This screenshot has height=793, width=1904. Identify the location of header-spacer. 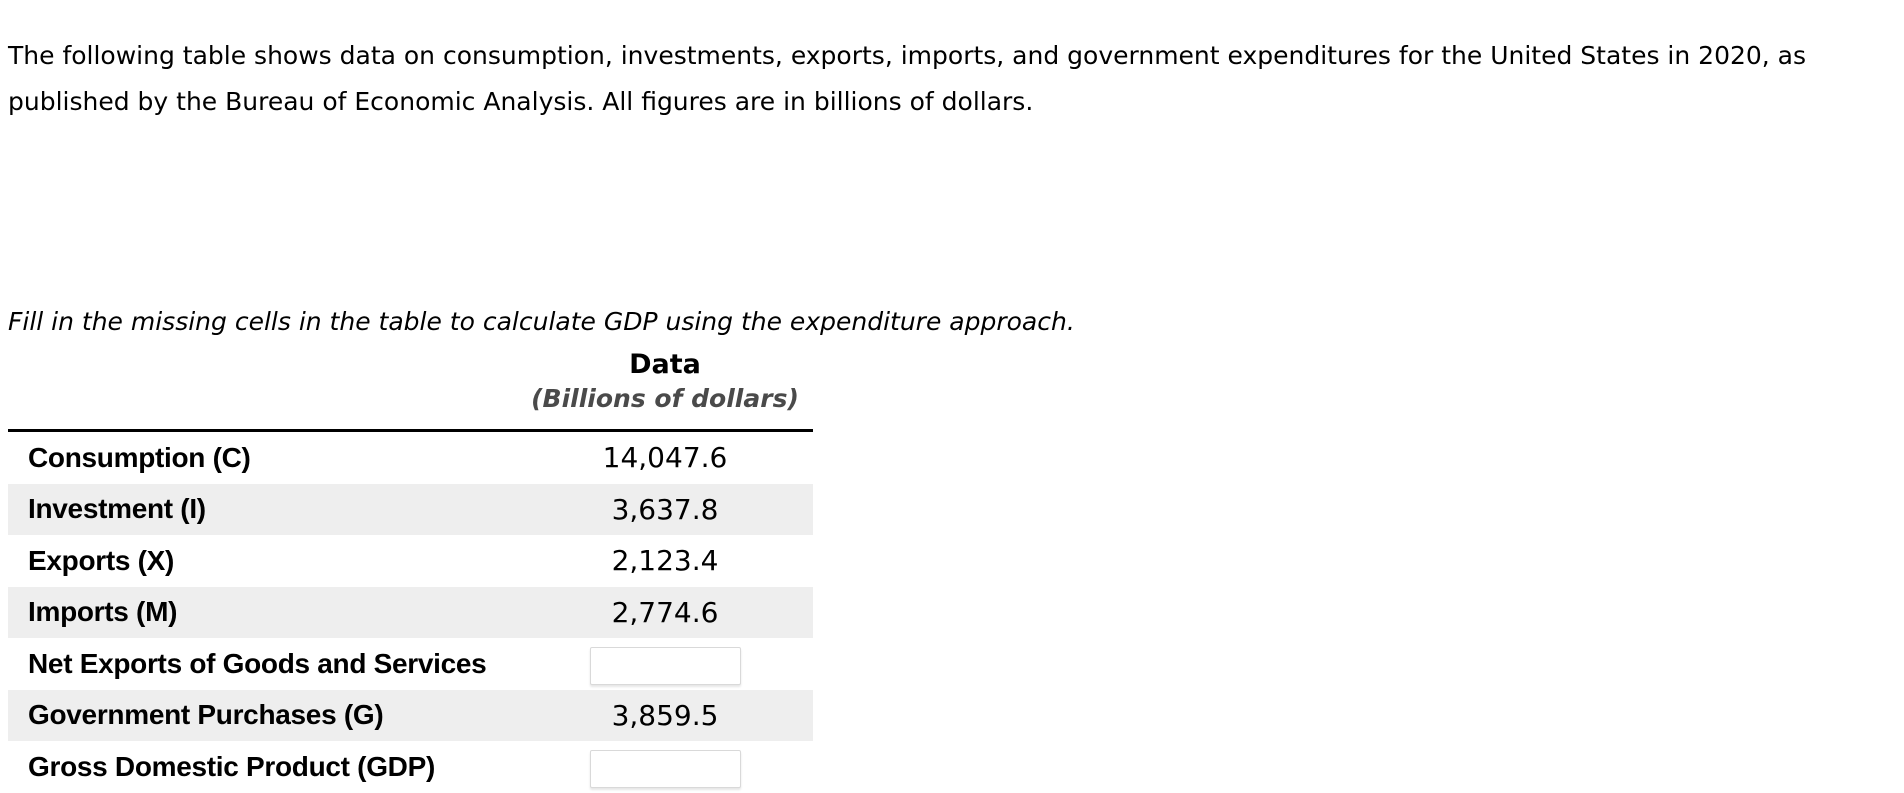
(262, 378).